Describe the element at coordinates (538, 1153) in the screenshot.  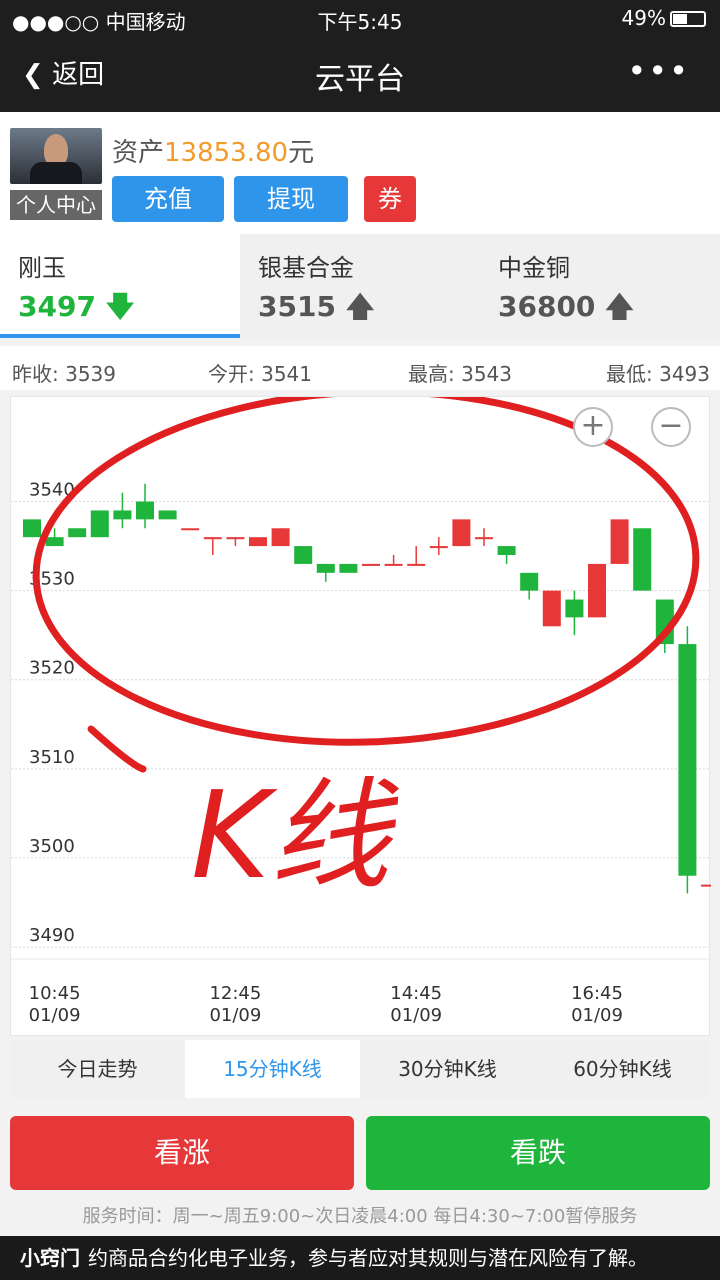
I see `buy-fall-button: 看跌` at that location.